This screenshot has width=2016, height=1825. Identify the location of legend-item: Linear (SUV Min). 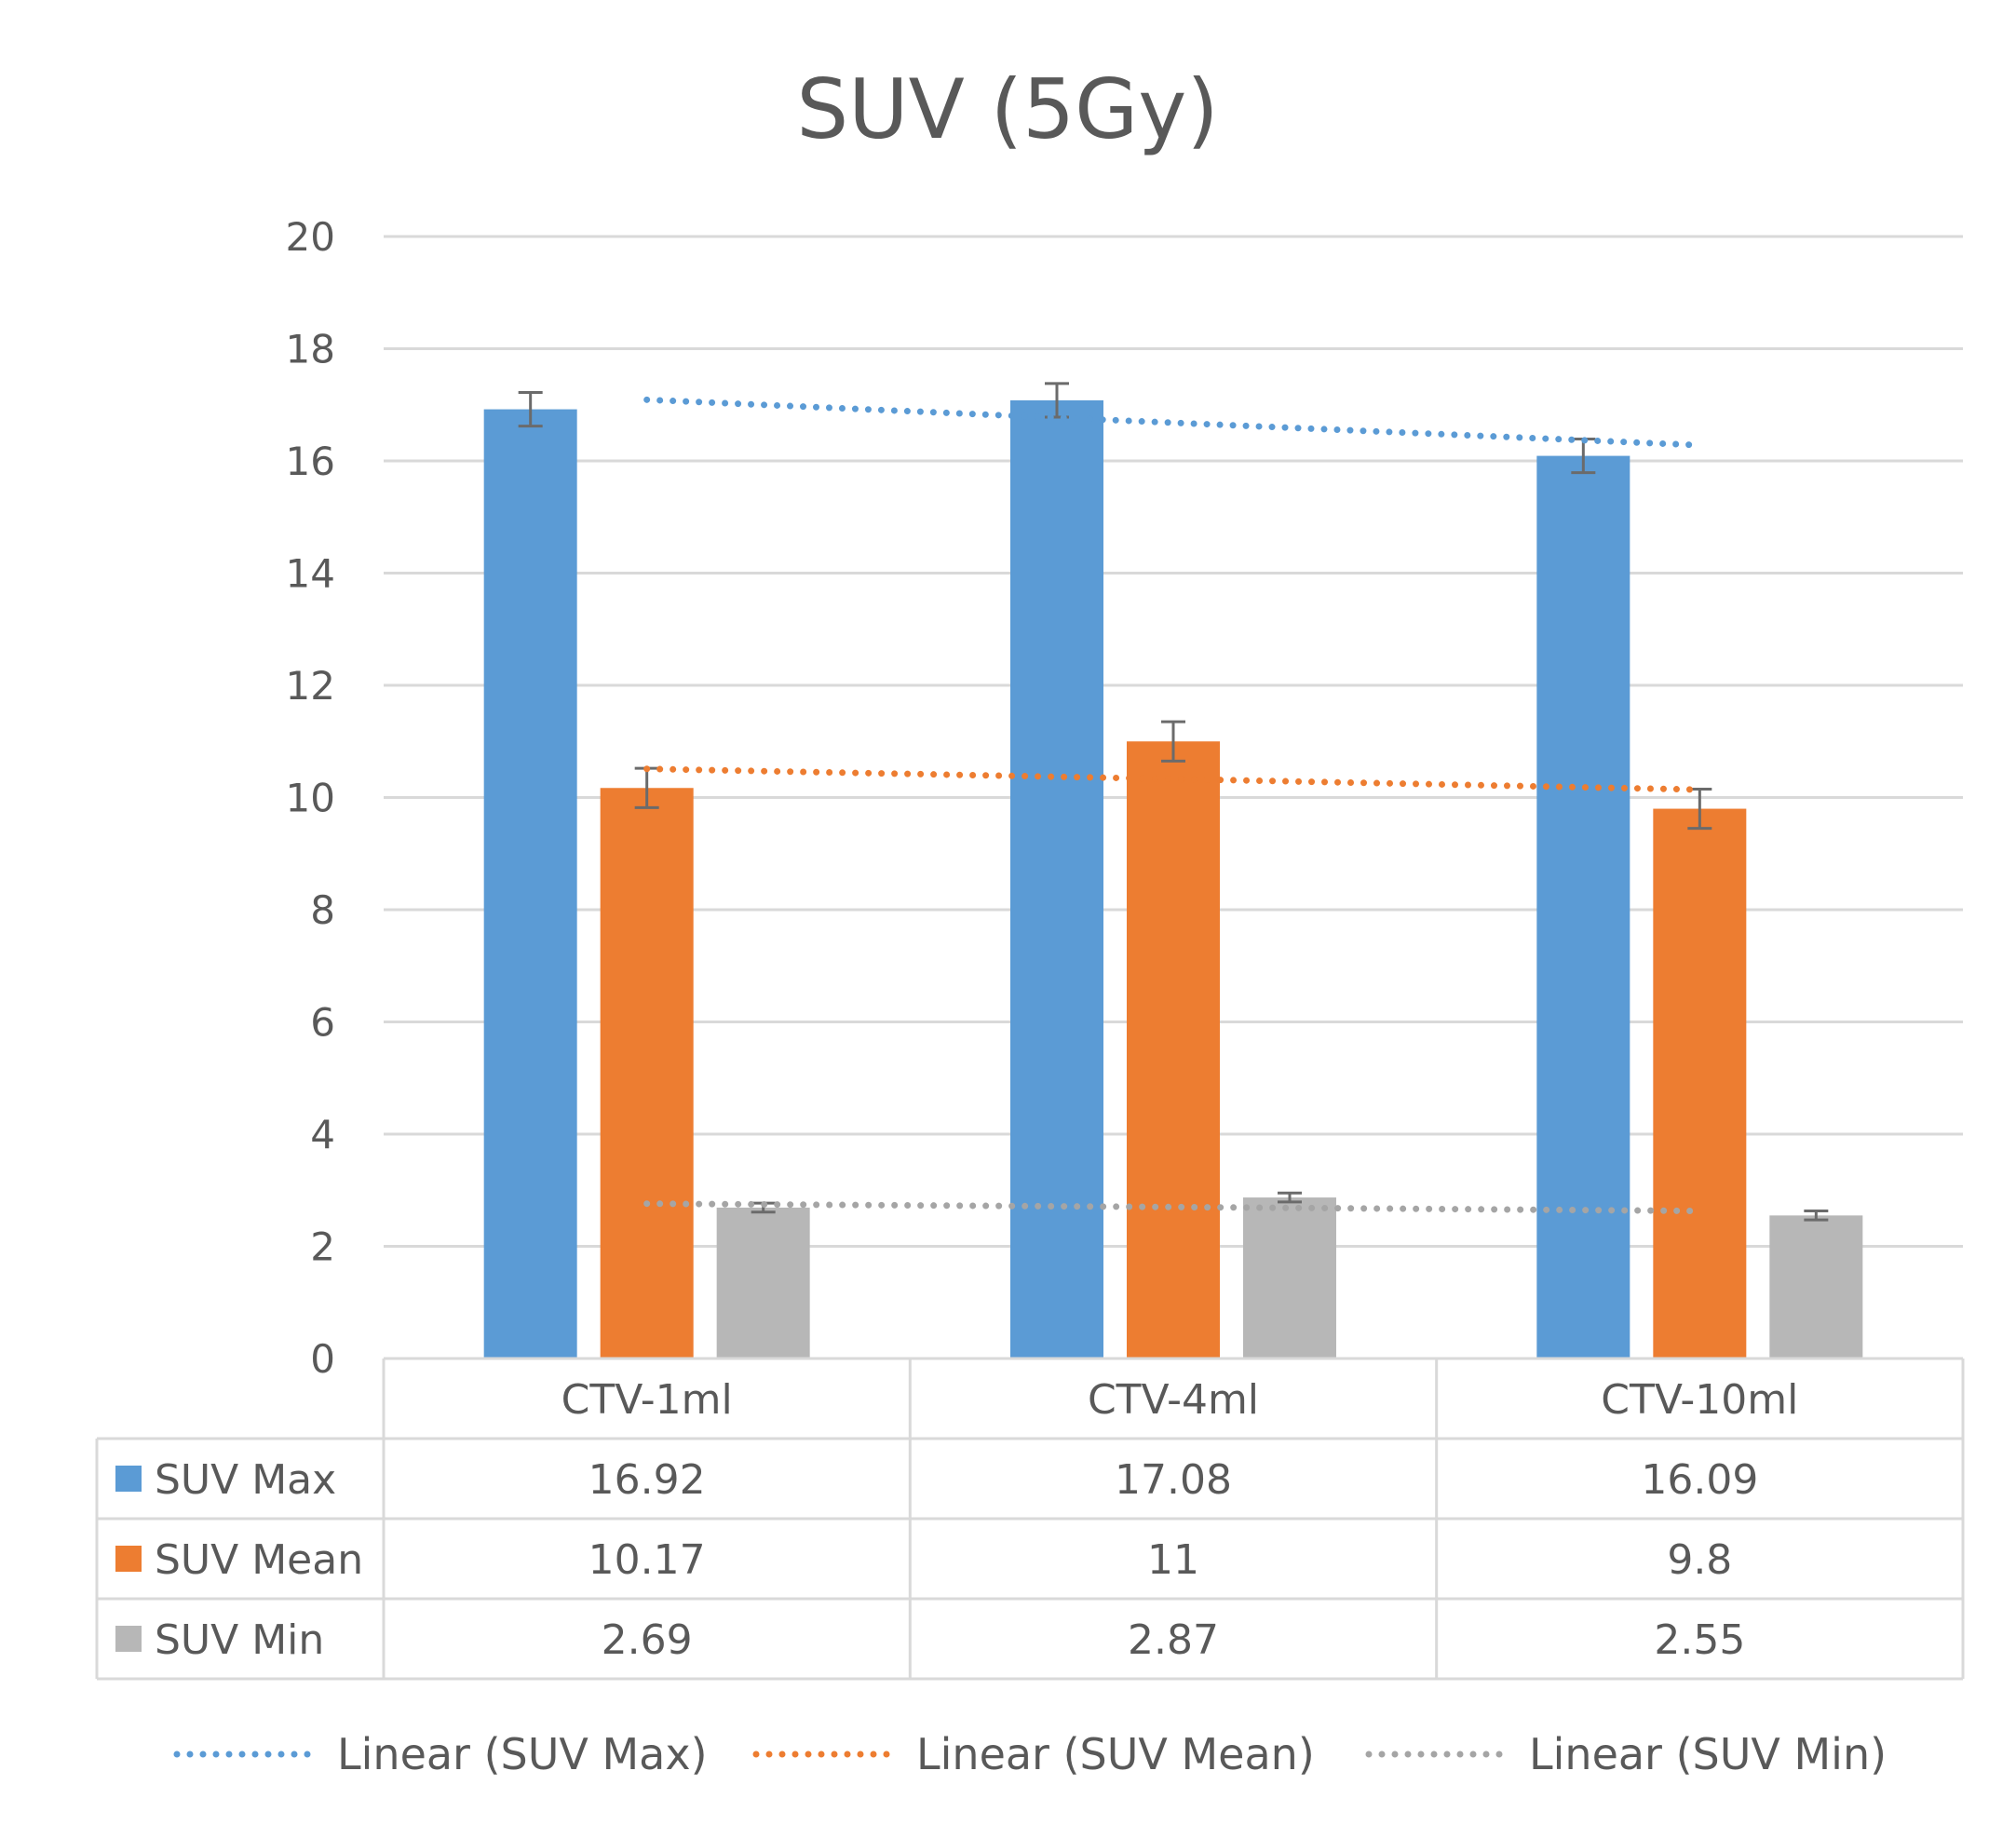
(1626, 1754).